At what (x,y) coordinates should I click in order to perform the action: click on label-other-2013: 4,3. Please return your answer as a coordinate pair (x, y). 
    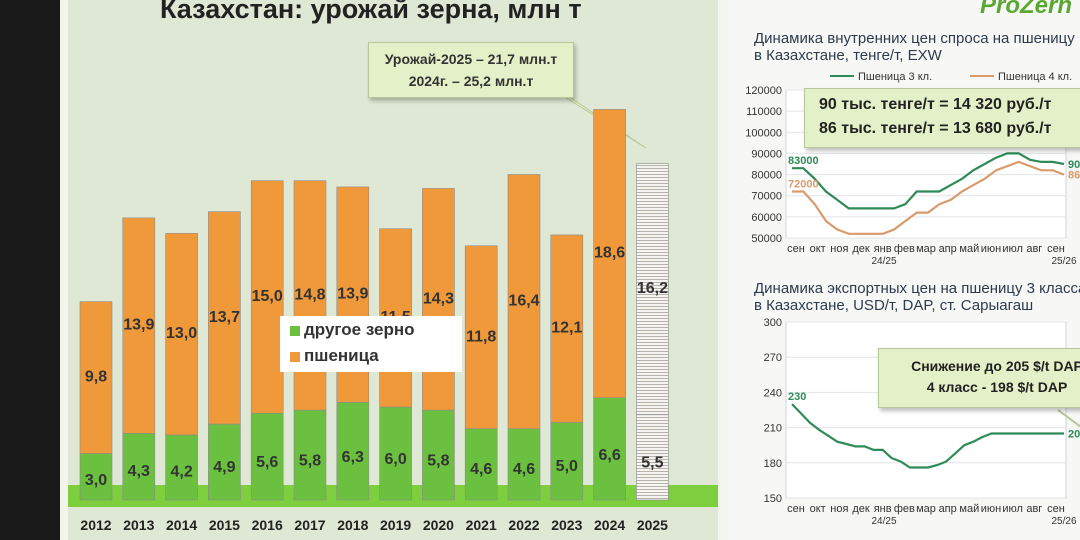
    Looking at the image, I should click on (139, 471).